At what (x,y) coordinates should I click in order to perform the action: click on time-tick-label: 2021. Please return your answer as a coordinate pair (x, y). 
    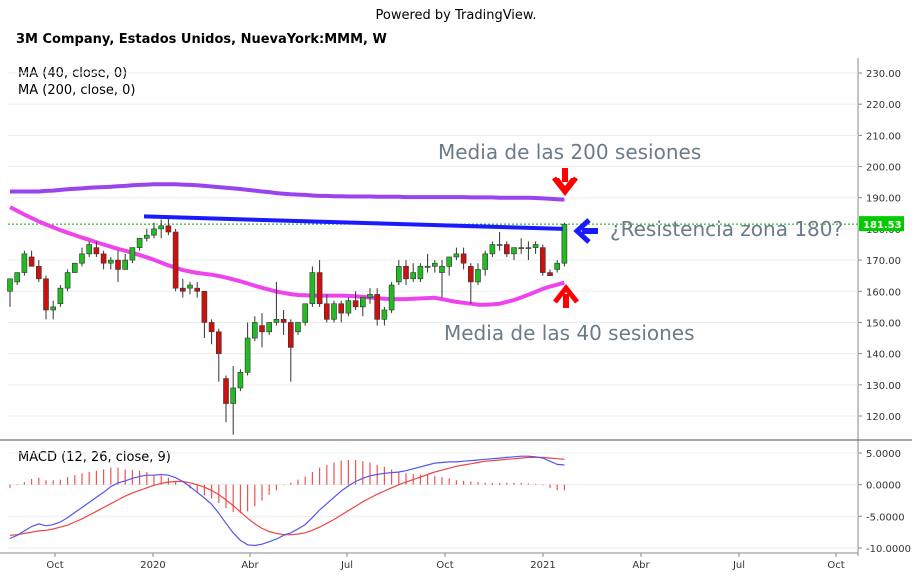
    Looking at the image, I should click on (542, 565).